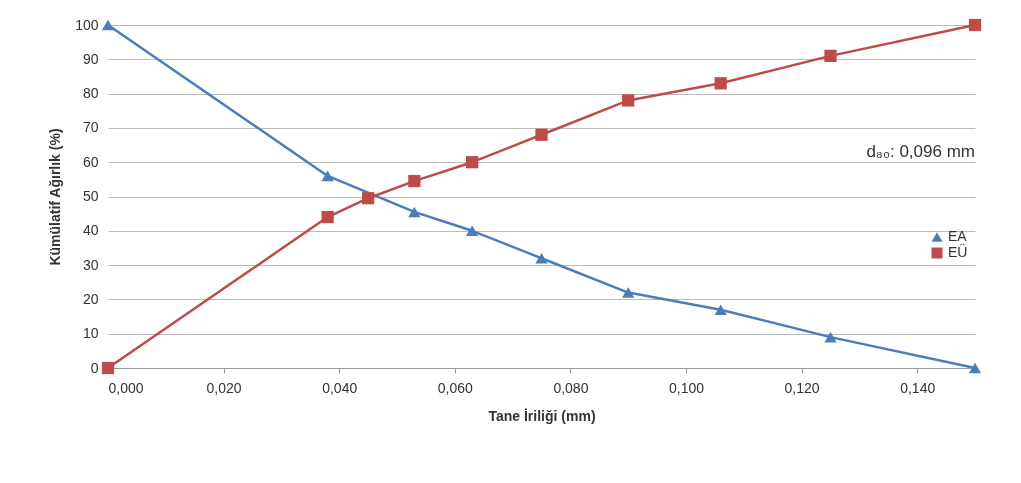  I want to click on y-tick-label: 40, so click(90, 230).